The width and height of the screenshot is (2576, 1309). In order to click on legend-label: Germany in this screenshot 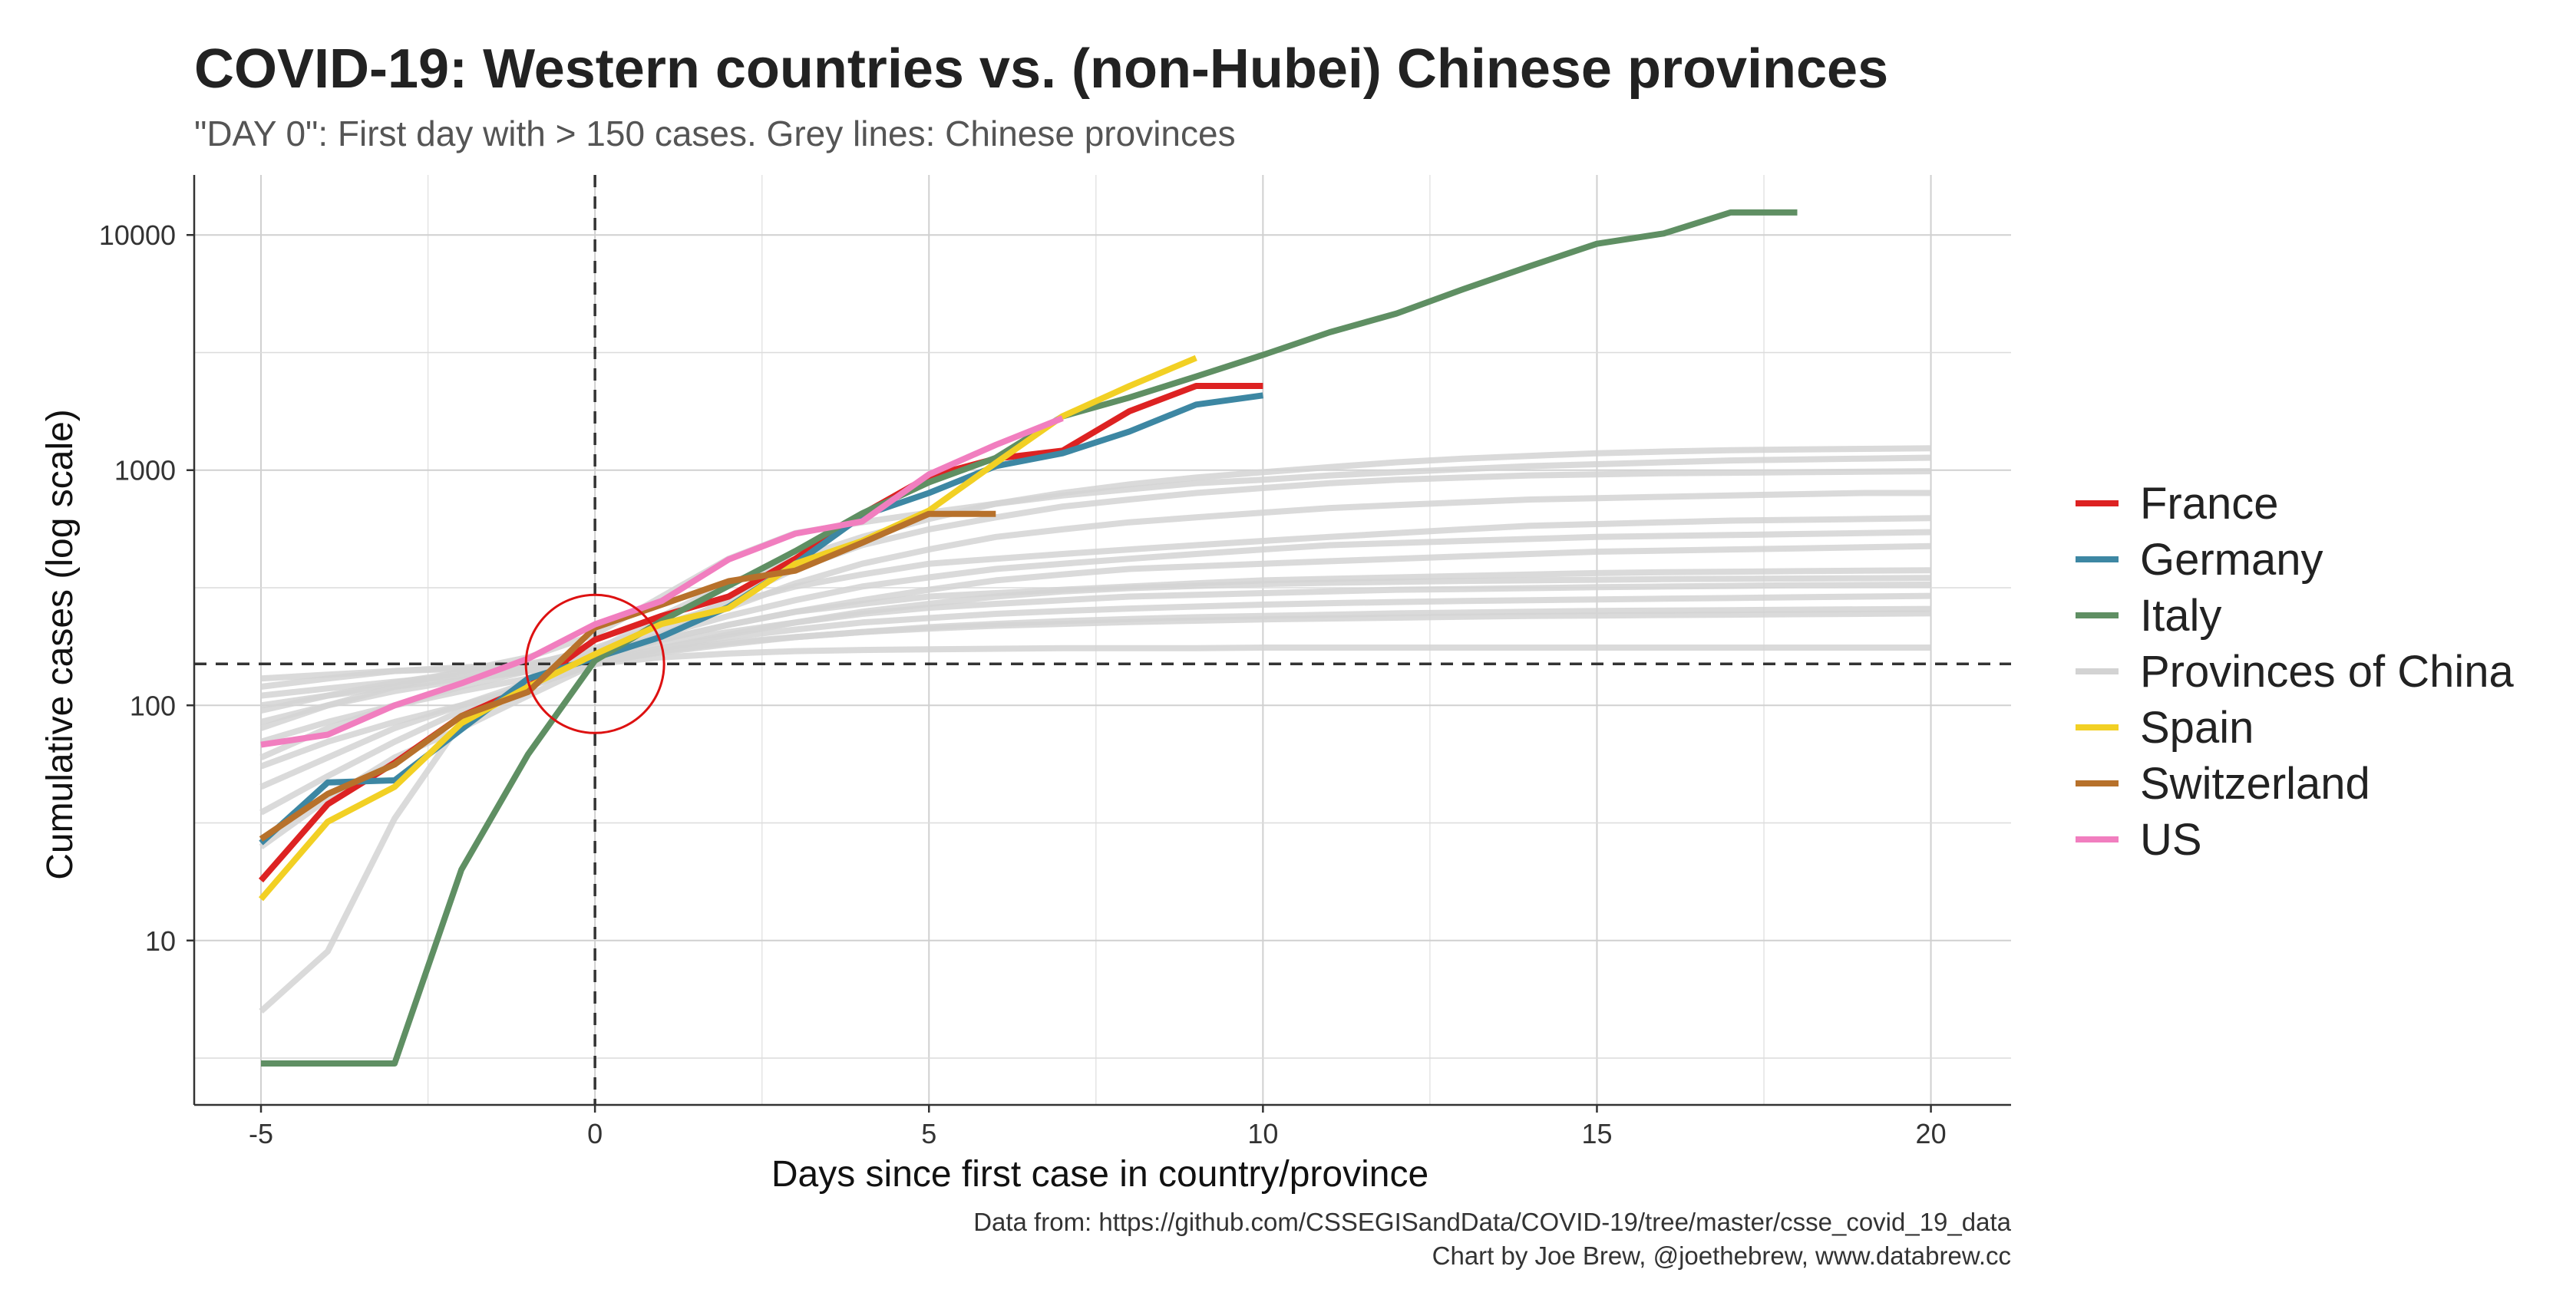, I will do `click(2231, 560)`.